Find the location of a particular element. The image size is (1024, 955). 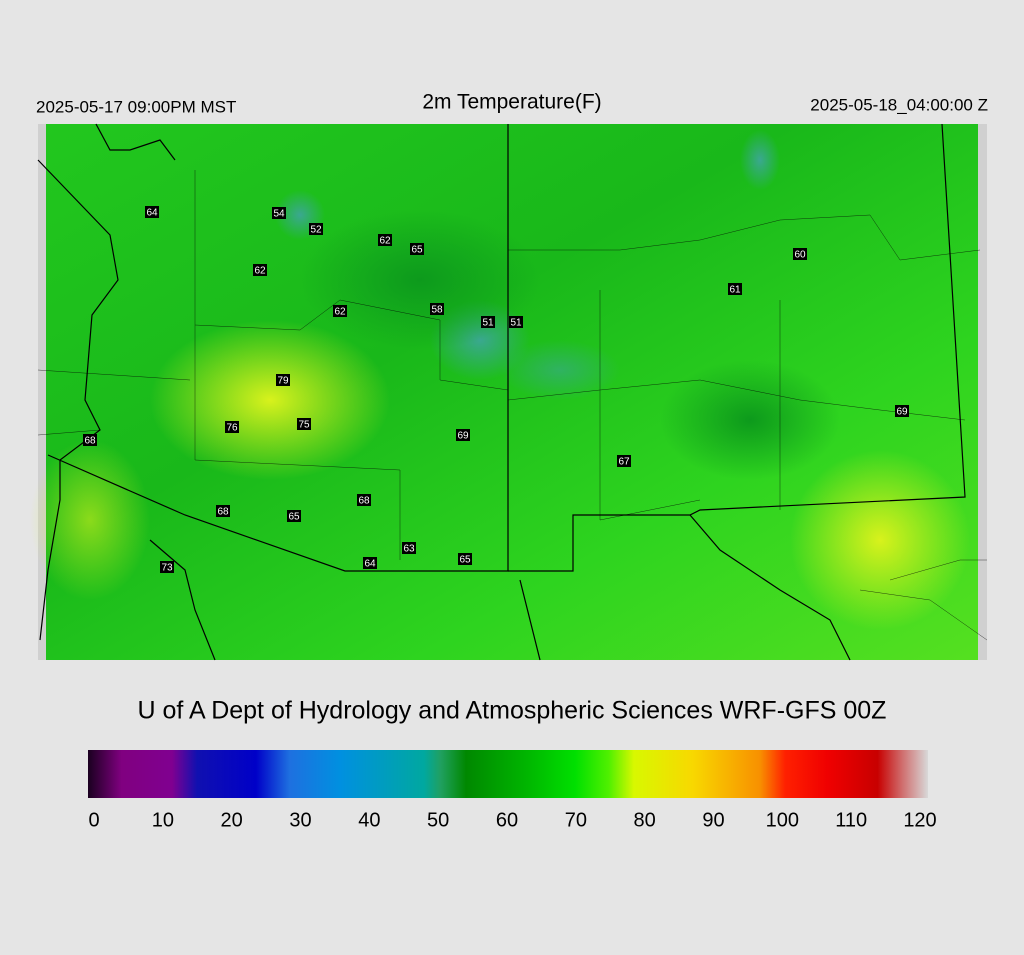

station-value: 67 is located at coordinates (624, 462).